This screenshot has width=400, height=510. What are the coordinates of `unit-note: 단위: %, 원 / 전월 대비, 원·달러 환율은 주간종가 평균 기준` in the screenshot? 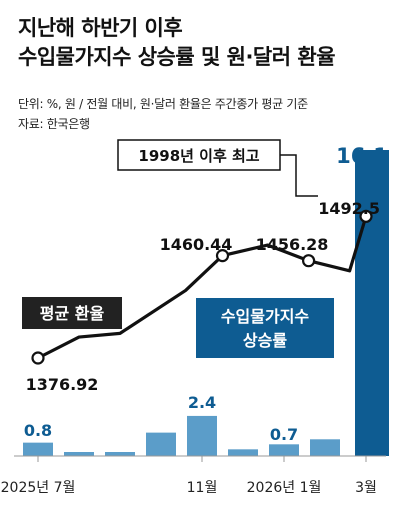 It's located at (163, 104).